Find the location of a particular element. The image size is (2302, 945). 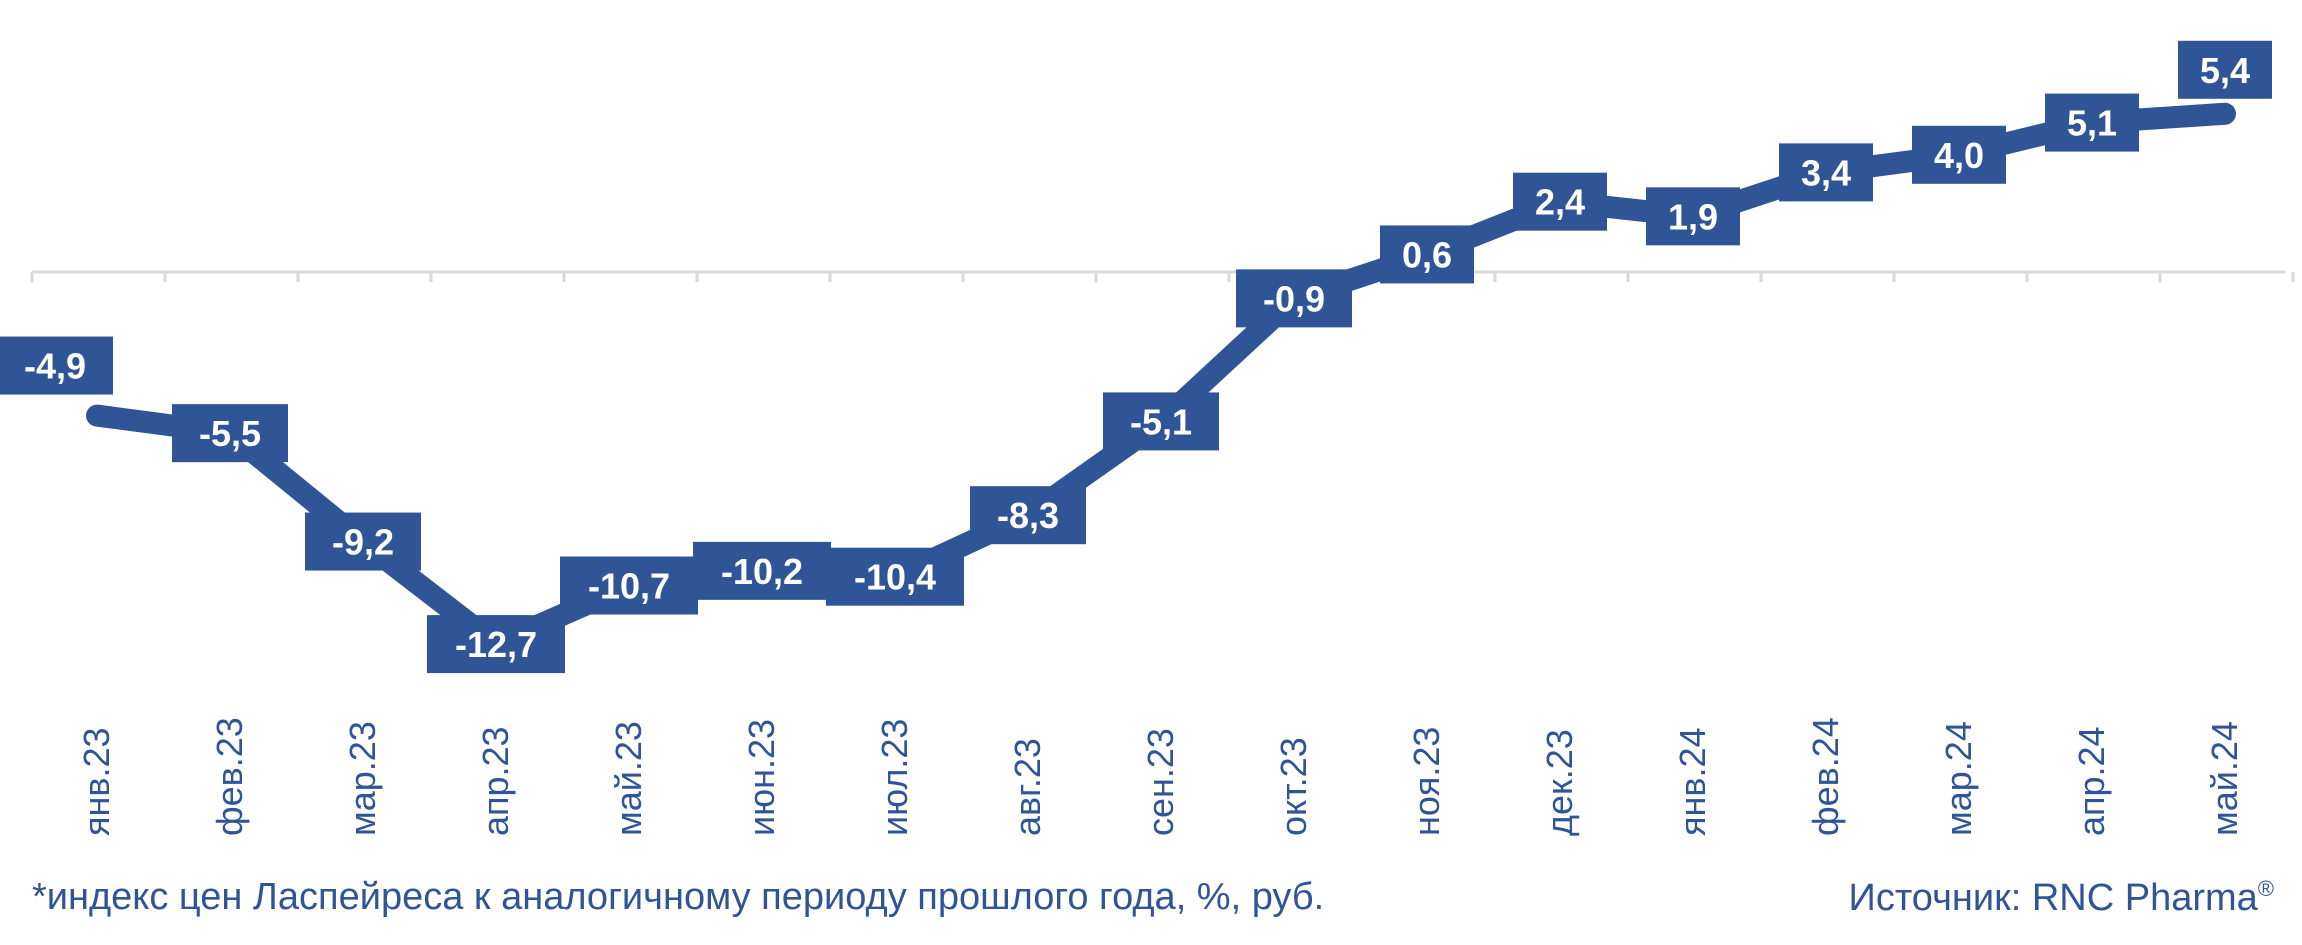

data-label: 5,4 is located at coordinates (2225, 69).